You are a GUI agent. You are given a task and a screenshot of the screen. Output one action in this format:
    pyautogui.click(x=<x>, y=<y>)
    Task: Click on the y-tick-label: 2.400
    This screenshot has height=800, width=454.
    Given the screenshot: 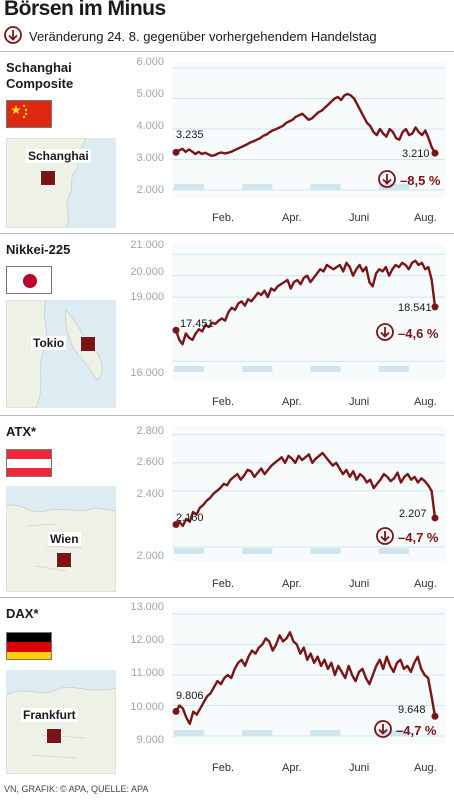 What is the action you would take?
    pyautogui.click(x=150, y=494)
    